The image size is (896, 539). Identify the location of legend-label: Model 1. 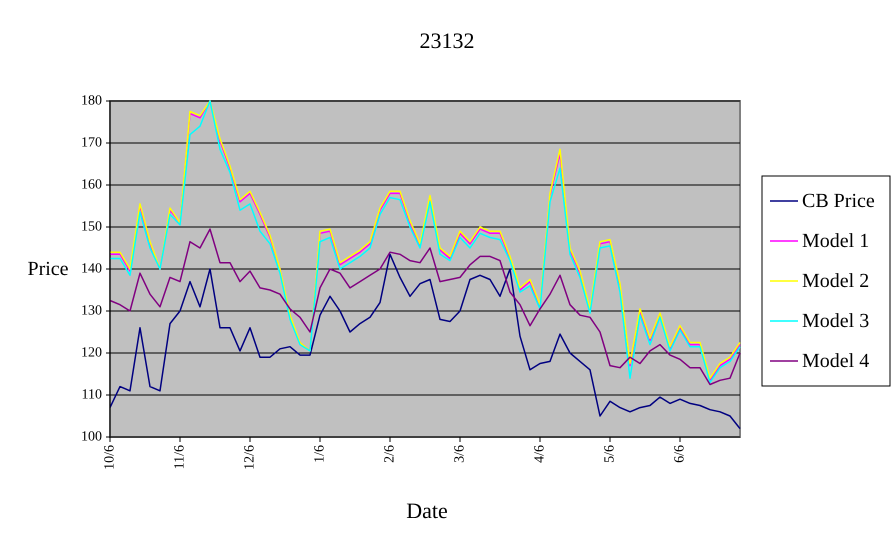
(836, 241).